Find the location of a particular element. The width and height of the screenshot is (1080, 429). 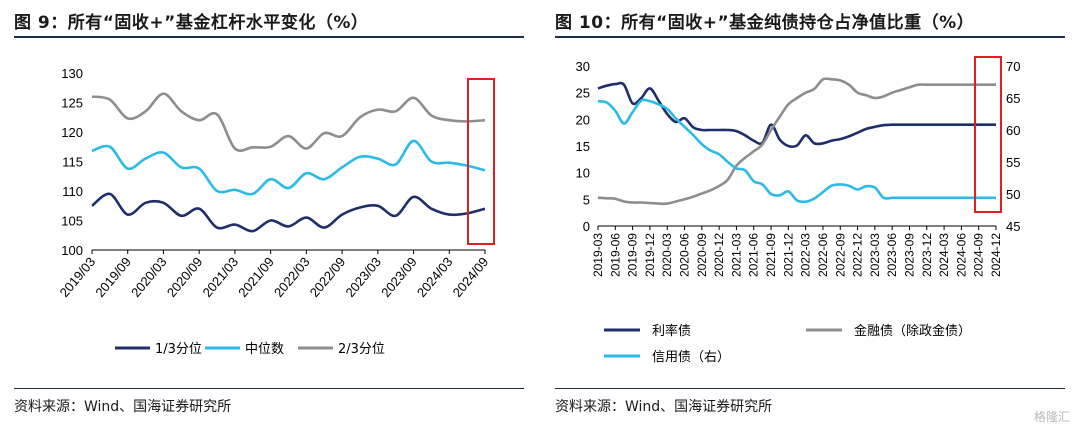

x-tick-label: 2021/03 is located at coordinates (221, 277).